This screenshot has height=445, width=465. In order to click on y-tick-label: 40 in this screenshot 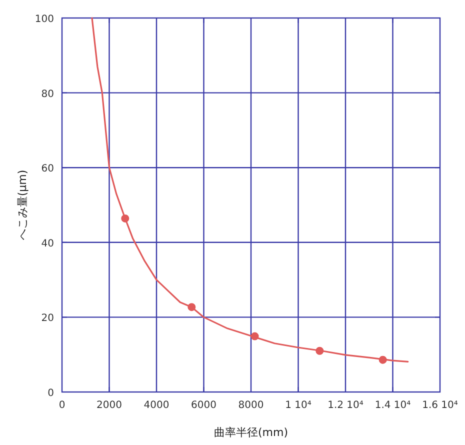, I will do `click(47, 244)`.